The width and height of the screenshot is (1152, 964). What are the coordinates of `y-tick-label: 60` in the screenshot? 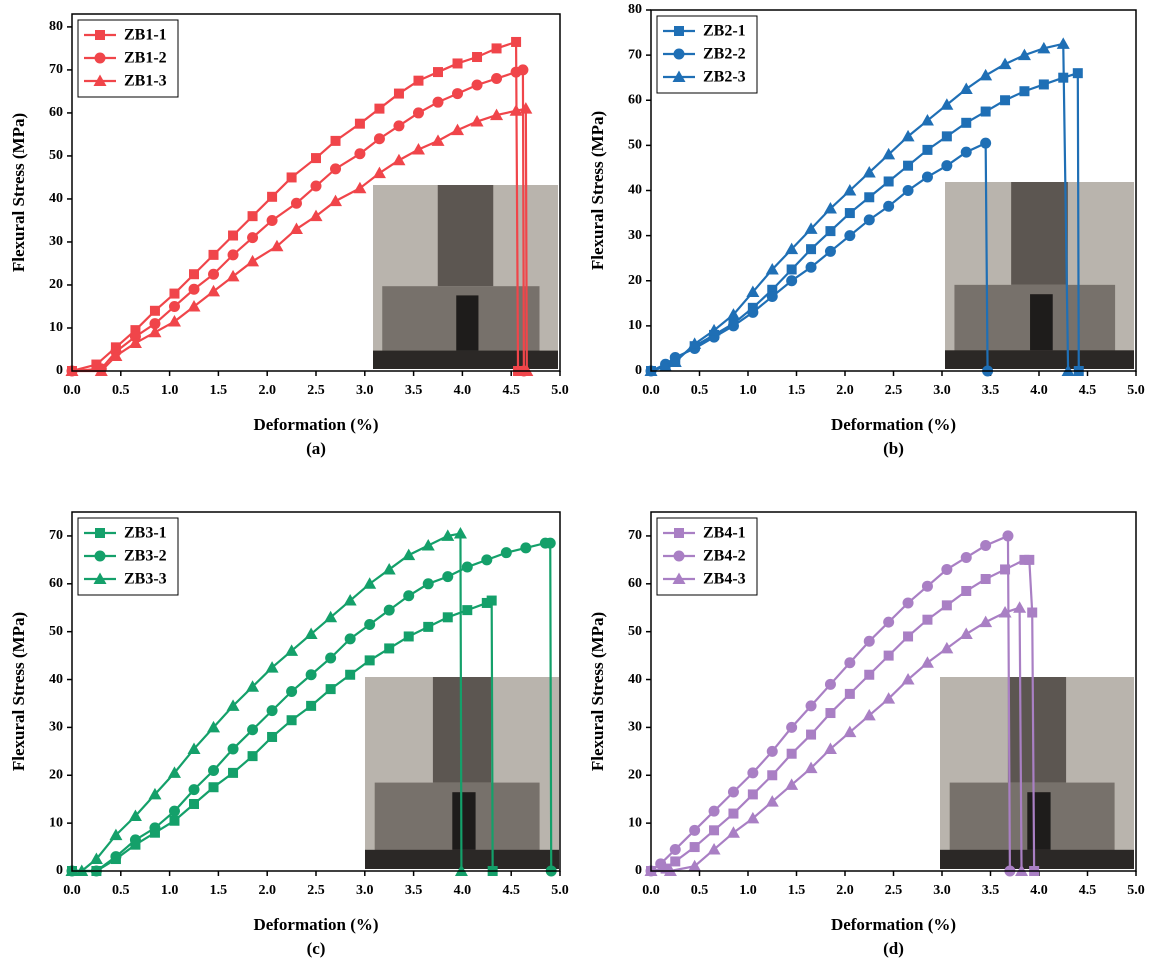 It's located at (56, 583).